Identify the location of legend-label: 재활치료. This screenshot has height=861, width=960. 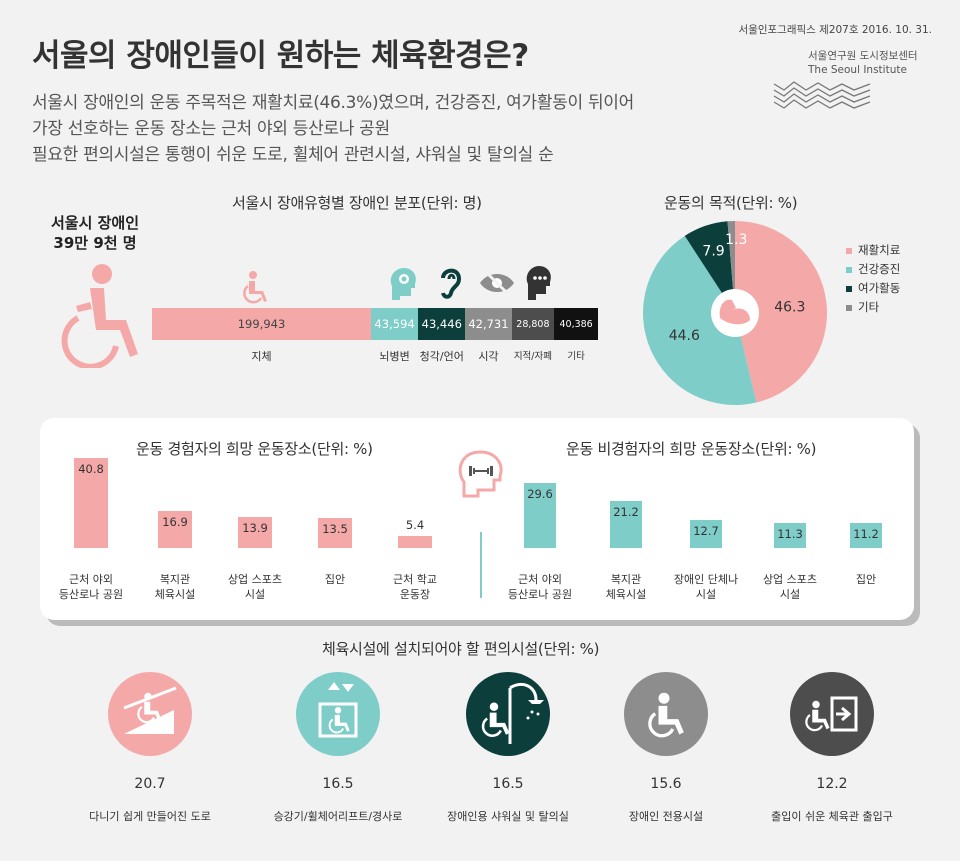
(879, 250).